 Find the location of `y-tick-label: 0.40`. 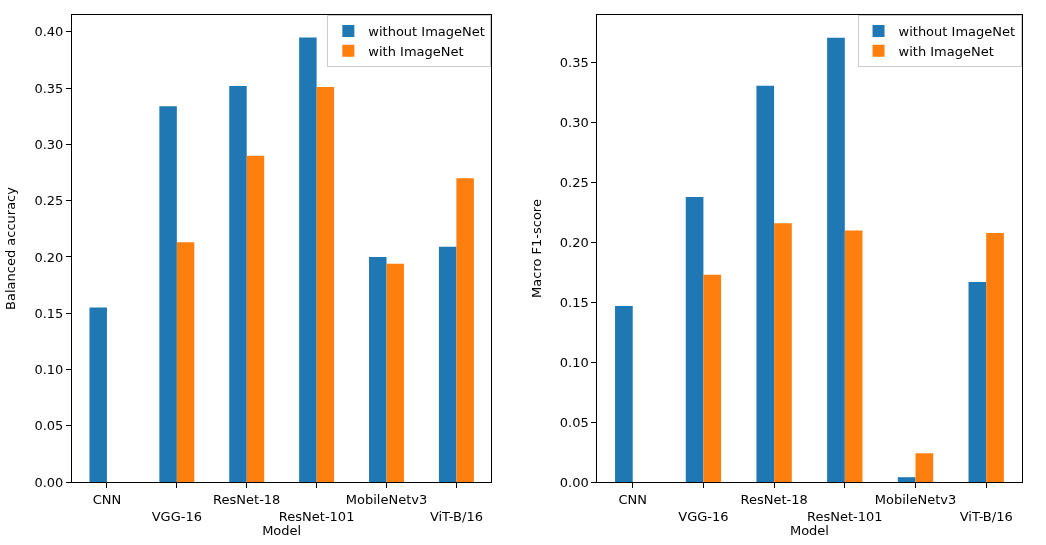

y-tick-label: 0.40 is located at coordinates (49, 32).